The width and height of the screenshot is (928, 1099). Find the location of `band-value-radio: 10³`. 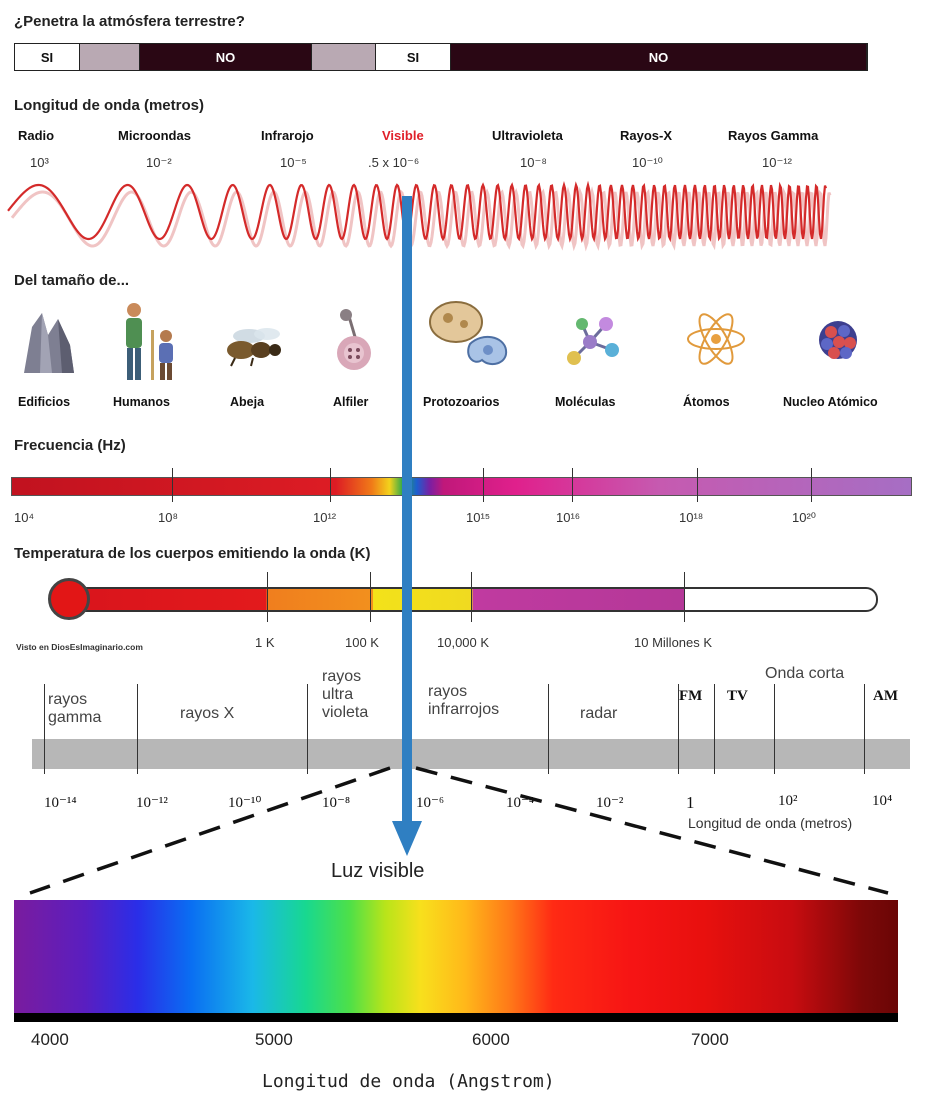

band-value-radio: 10³ is located at coordinates (39, 162).